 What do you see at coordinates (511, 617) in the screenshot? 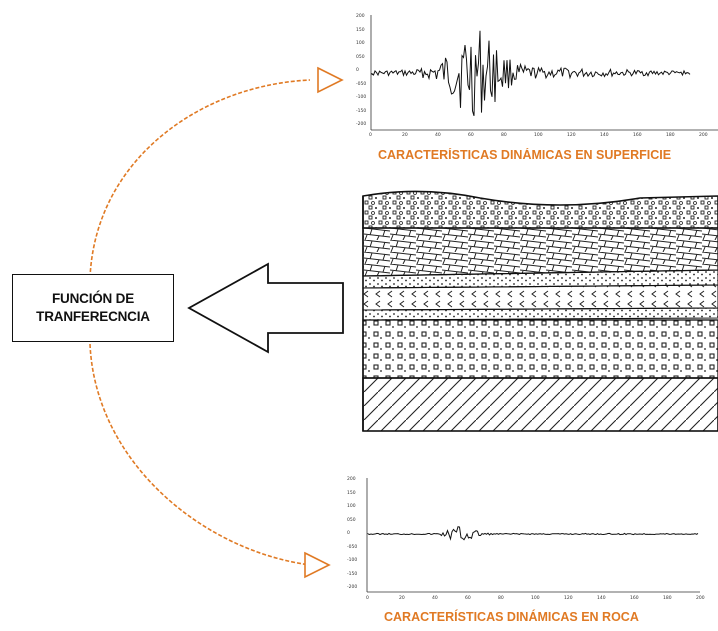
I see `caption-rock: CARACTERÍSTICAS DINÁMICAS EN ROCA` at bounding box center [511, 617].